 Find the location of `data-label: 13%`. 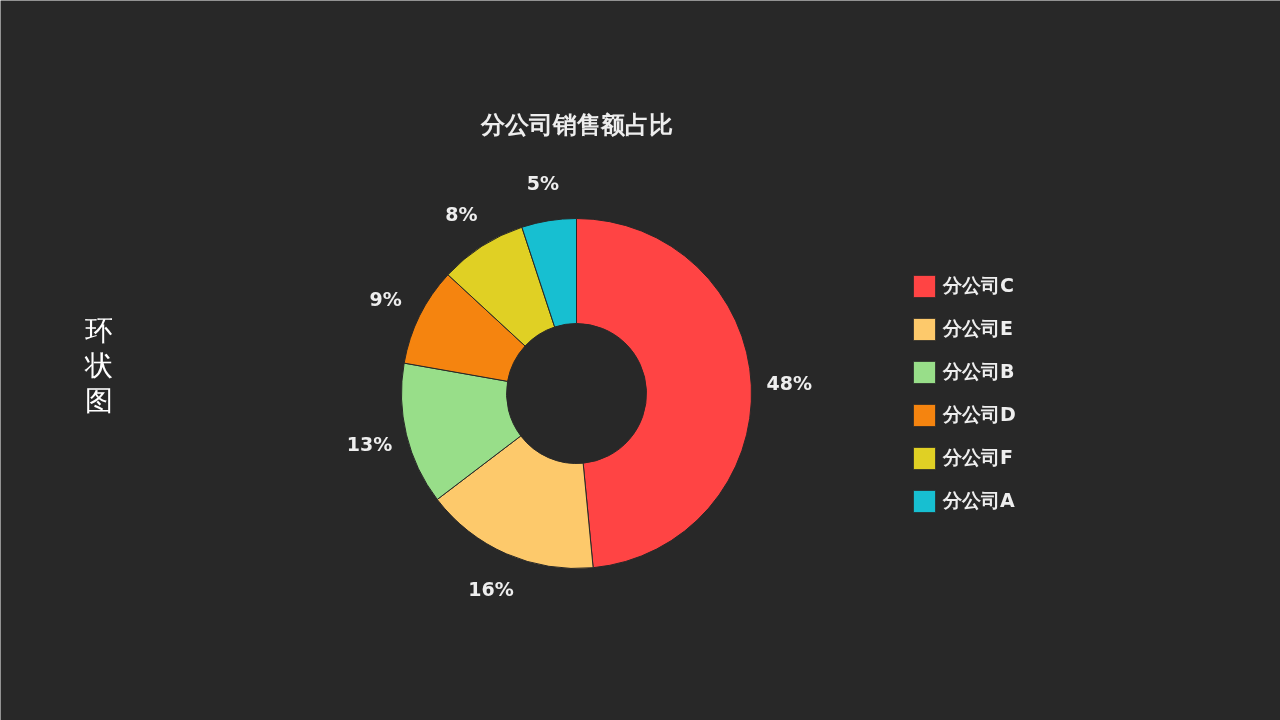

data-label: 13% is located at coordinates (369, 443).